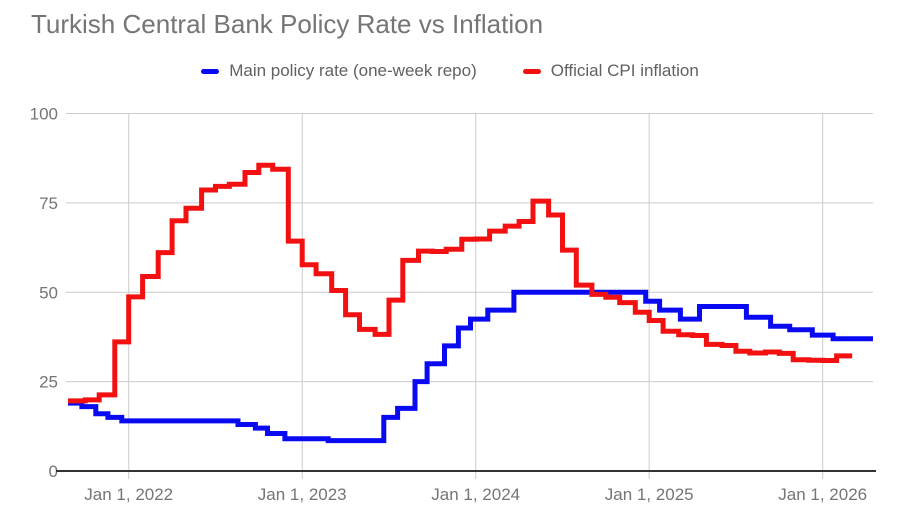 The image size is (900, 510). I want to click on x-tick-label: Jan 1, 2024, so click(475, 494).